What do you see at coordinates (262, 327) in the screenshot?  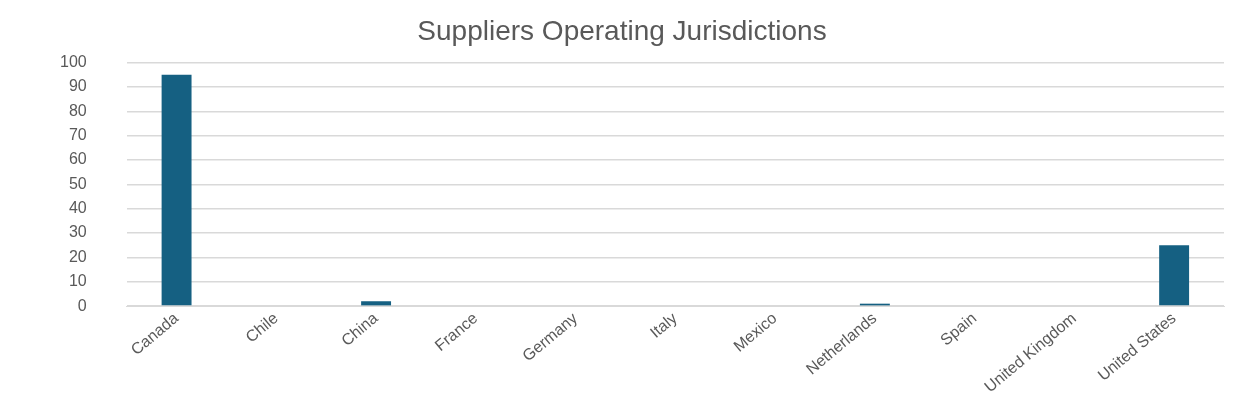 I see `x-tick-label: Chile` at bounding box center [262, 327].